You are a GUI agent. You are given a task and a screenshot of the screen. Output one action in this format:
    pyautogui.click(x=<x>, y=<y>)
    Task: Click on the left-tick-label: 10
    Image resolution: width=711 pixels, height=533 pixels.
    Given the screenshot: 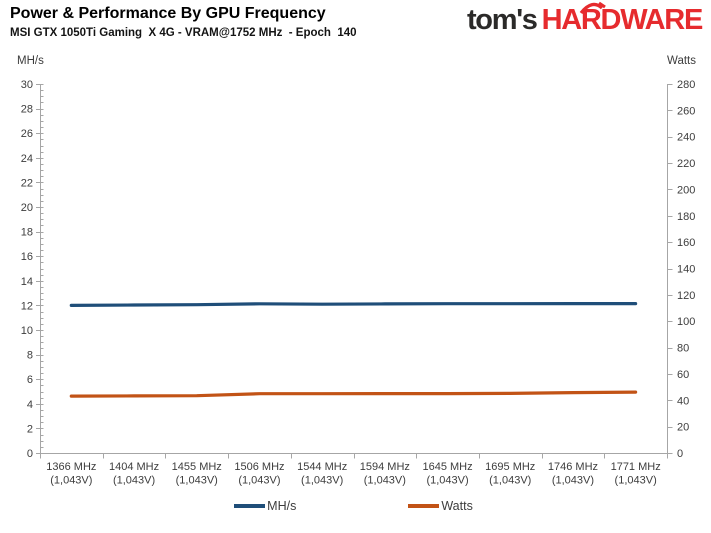 What is the action you would take?
    pyautogui.click(x=27, y=331)
    